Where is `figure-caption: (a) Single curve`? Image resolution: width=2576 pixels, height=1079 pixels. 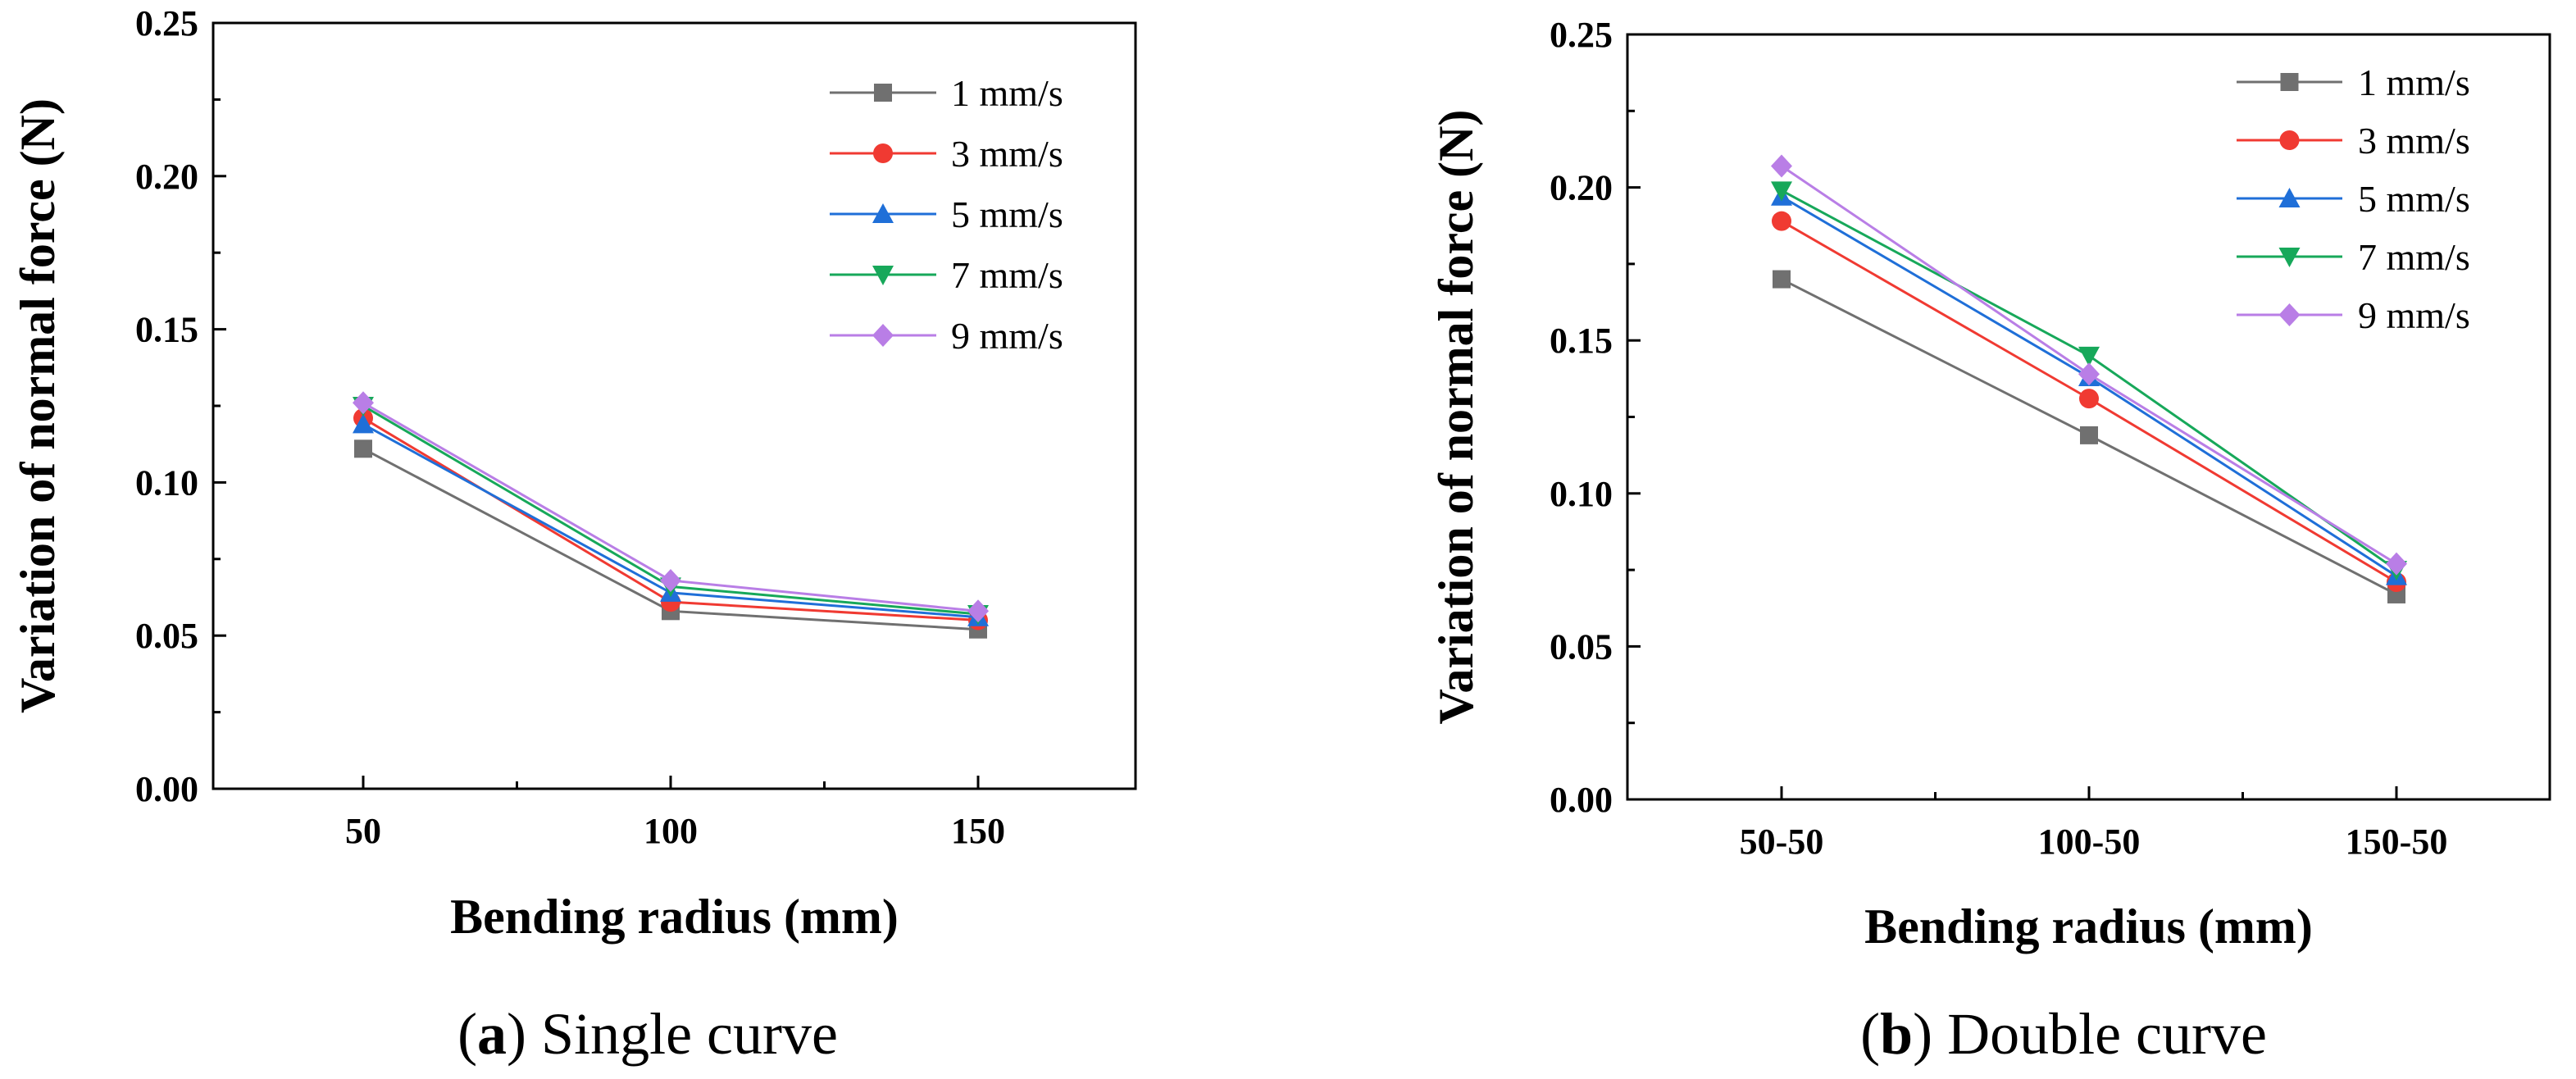 figure-caption: (a) Single curve is located at coordinates (648, 1034).